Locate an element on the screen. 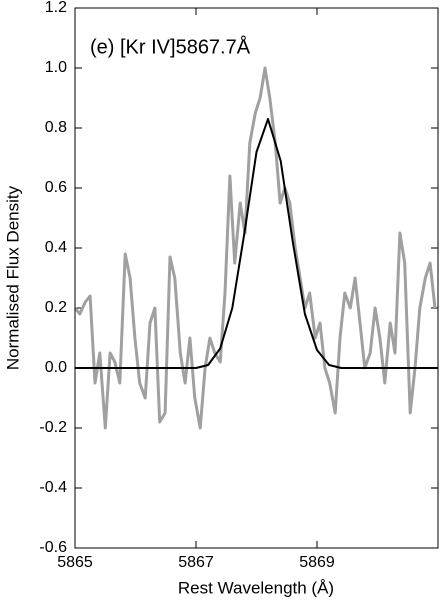 This screenshot has width=440, height=600. y-tick-label: 0.6 is located at coordinates (56, 187).